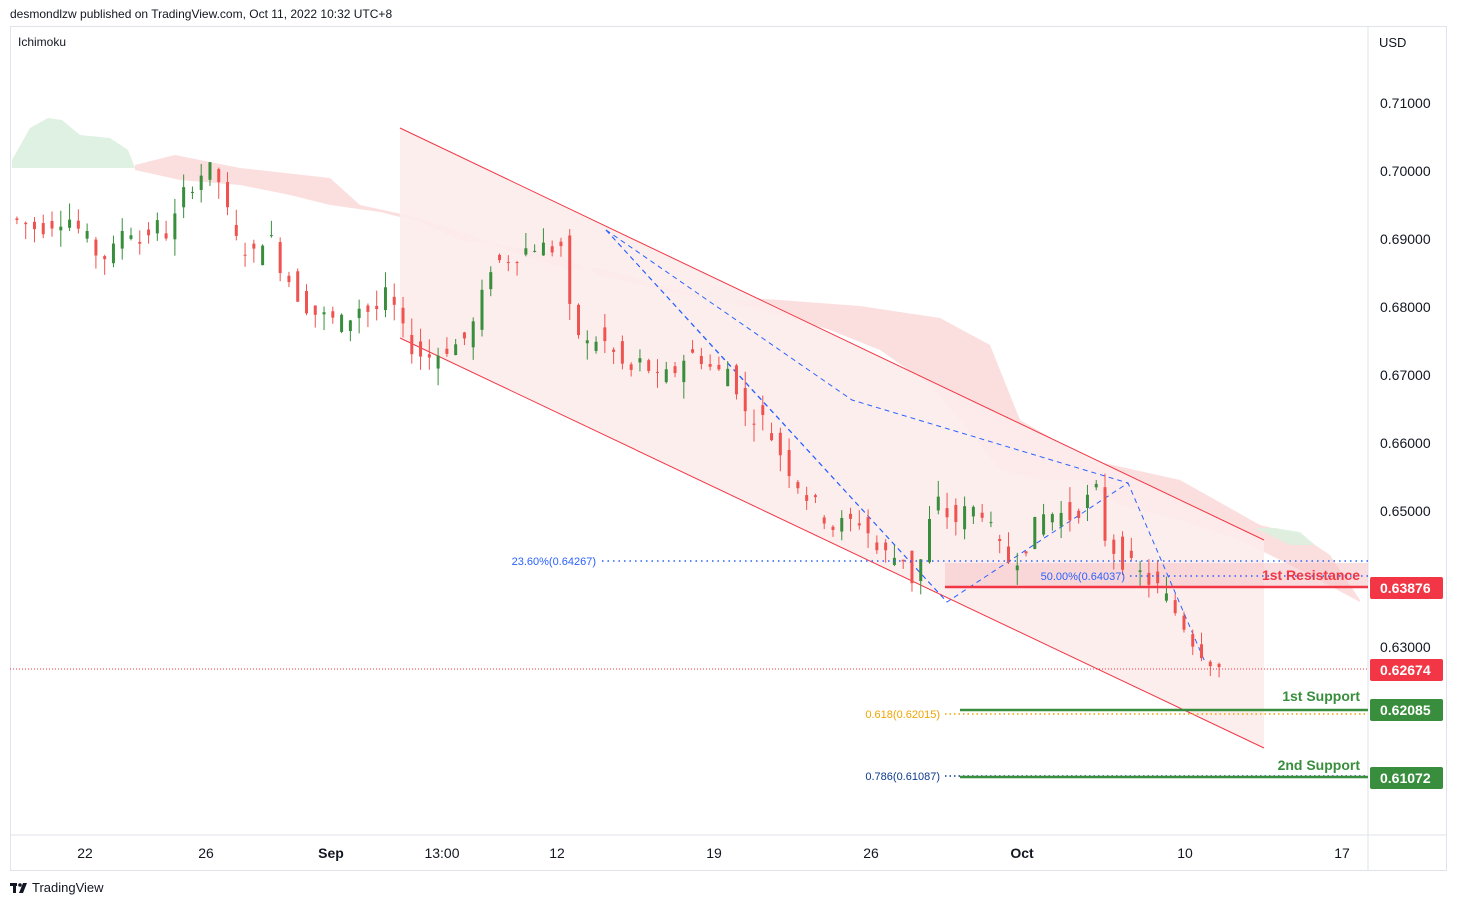  Describe the element at coordinates (557, 853) in the screenshot. I see `x-tick: 12` at that location.